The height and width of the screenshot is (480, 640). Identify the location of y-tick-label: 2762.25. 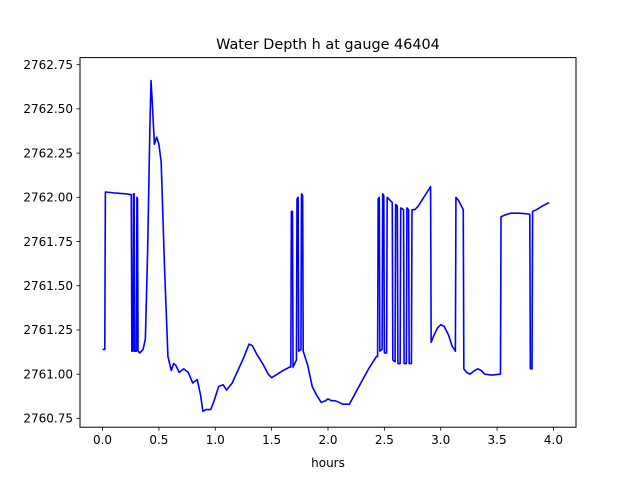
(48, 153).